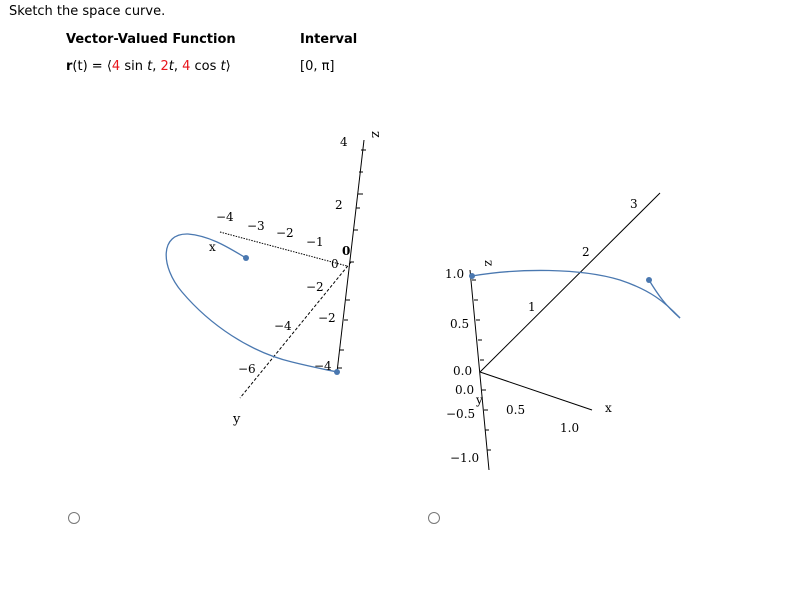 This screenshot has height=589, width=810. What do you see at coordinates (99, 66) in the screenshot?
I see `function-eq: = ⟨` at bounding box center [99, 66].